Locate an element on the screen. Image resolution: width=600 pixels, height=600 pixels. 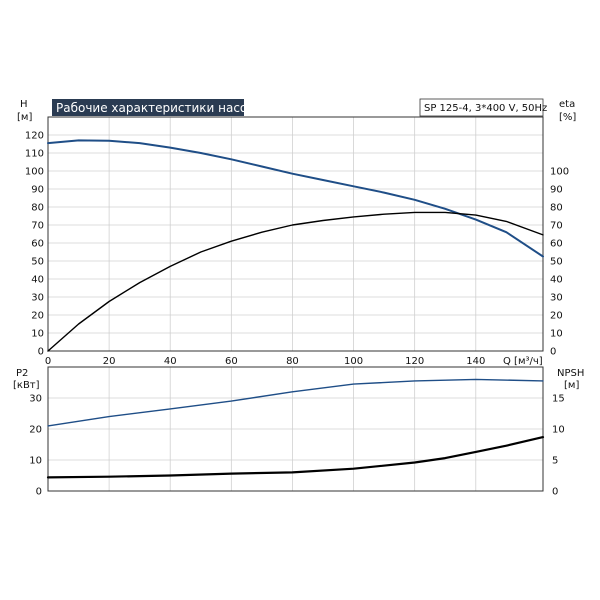
right-axis-label-eta: eta is located at coordinates (567, 104).